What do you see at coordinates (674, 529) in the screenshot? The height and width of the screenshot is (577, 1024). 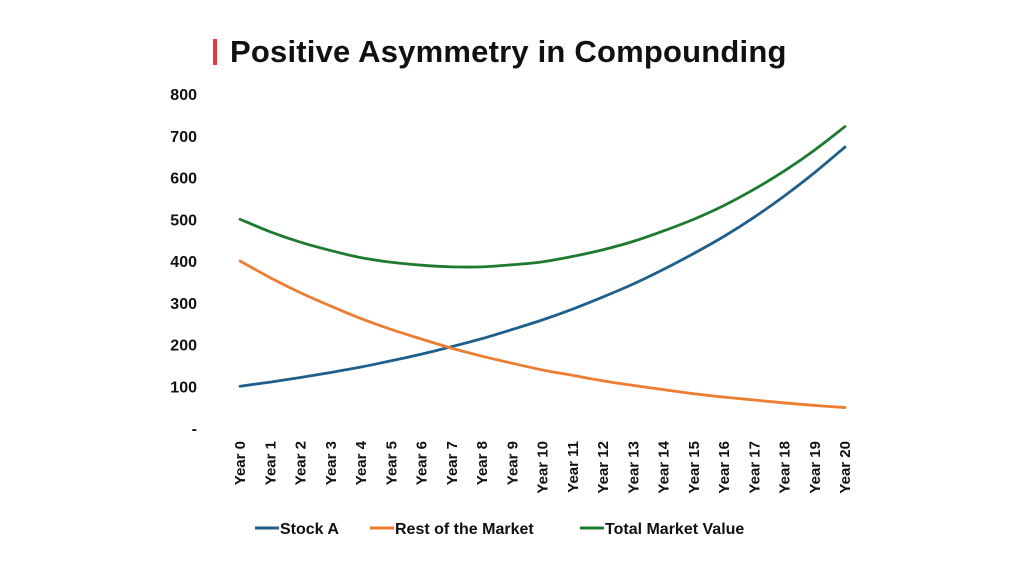 I see `legend-label: Total Market Value` at bounding box center [674, 529].